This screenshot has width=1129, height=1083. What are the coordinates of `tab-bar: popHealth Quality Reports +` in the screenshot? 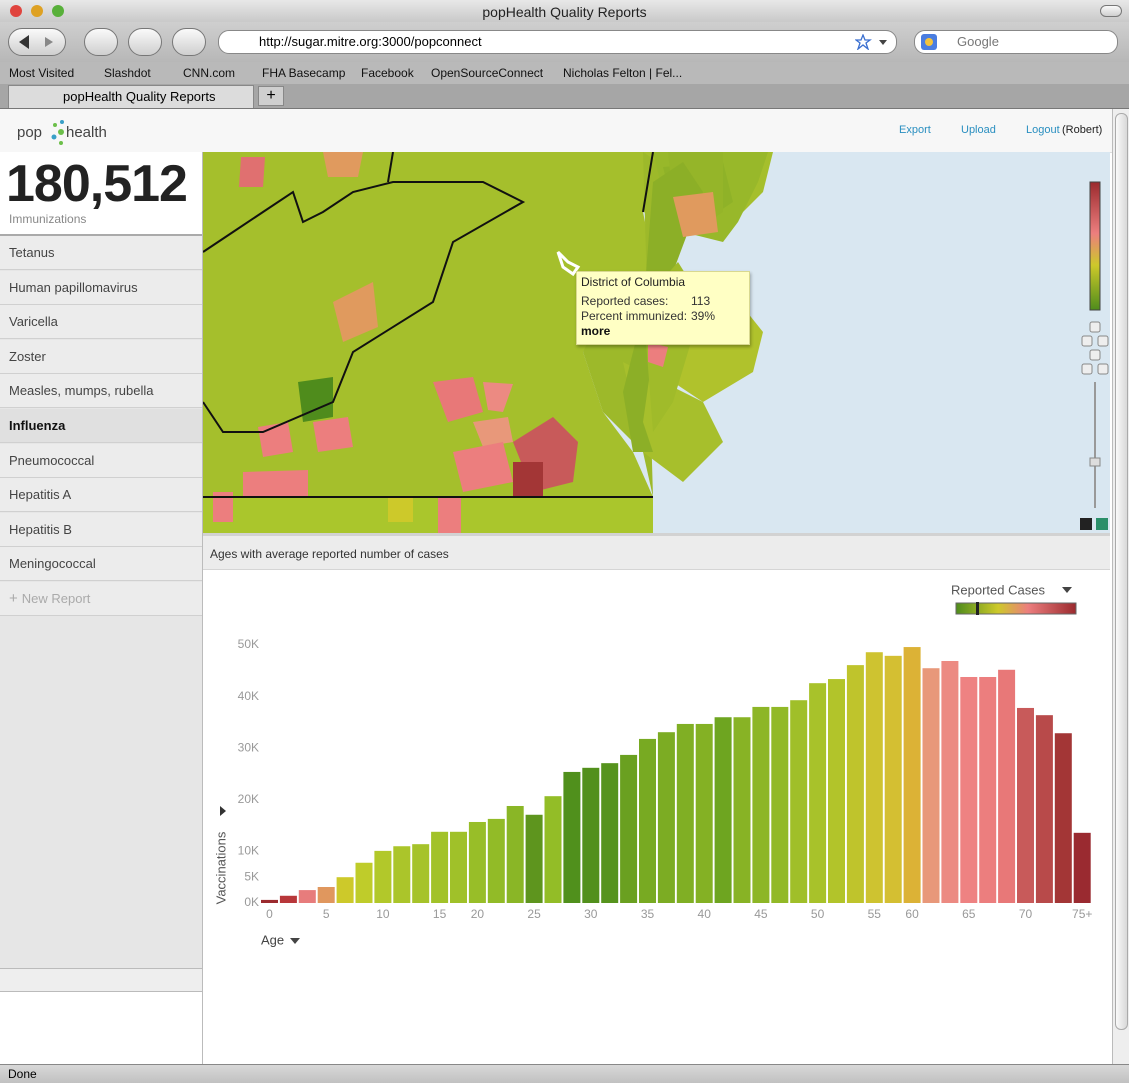 It's located at (564, 96).